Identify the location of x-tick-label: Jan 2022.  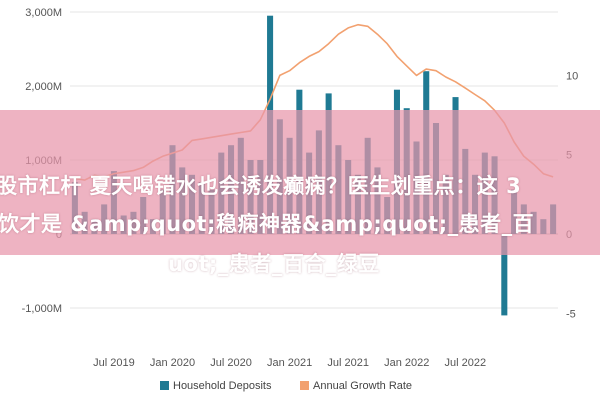
(406, 363).